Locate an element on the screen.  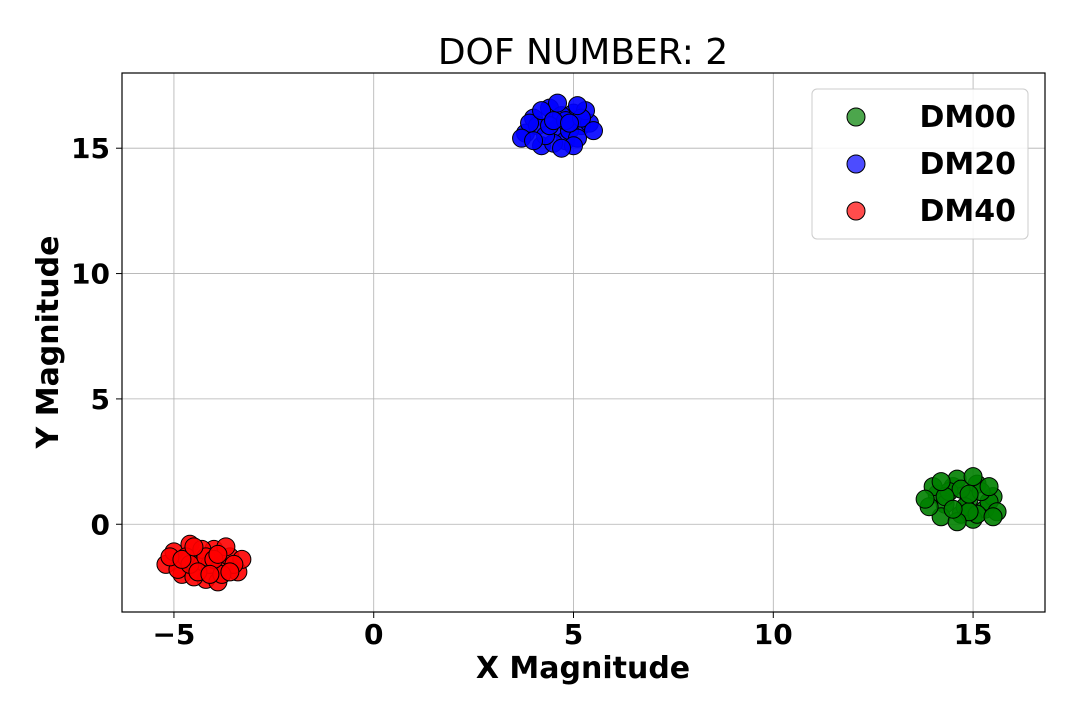
x-tick-label: 0 is located at coordinates (373, 634).